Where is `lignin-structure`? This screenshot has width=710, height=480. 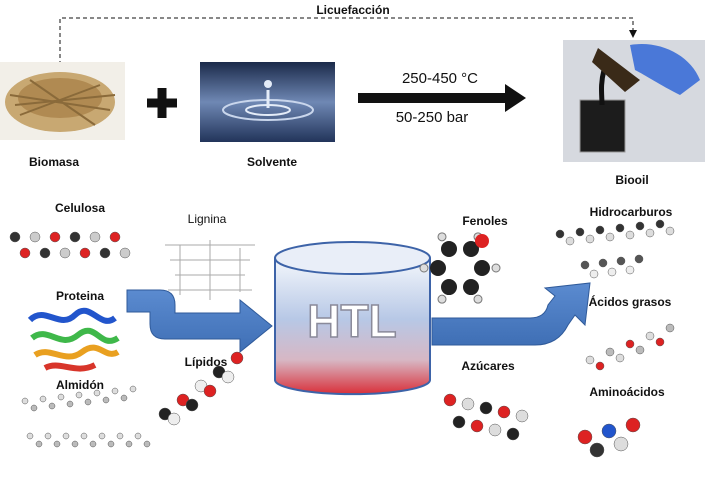
lignin-structure is located at coordinates (210, 270).